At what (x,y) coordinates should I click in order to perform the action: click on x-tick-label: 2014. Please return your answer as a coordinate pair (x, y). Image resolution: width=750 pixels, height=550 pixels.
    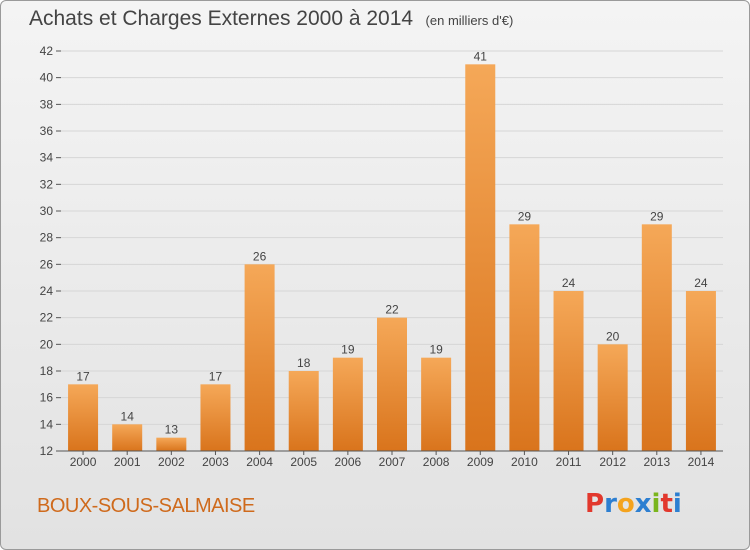
    Looking at the image, I should click on (701, 462).